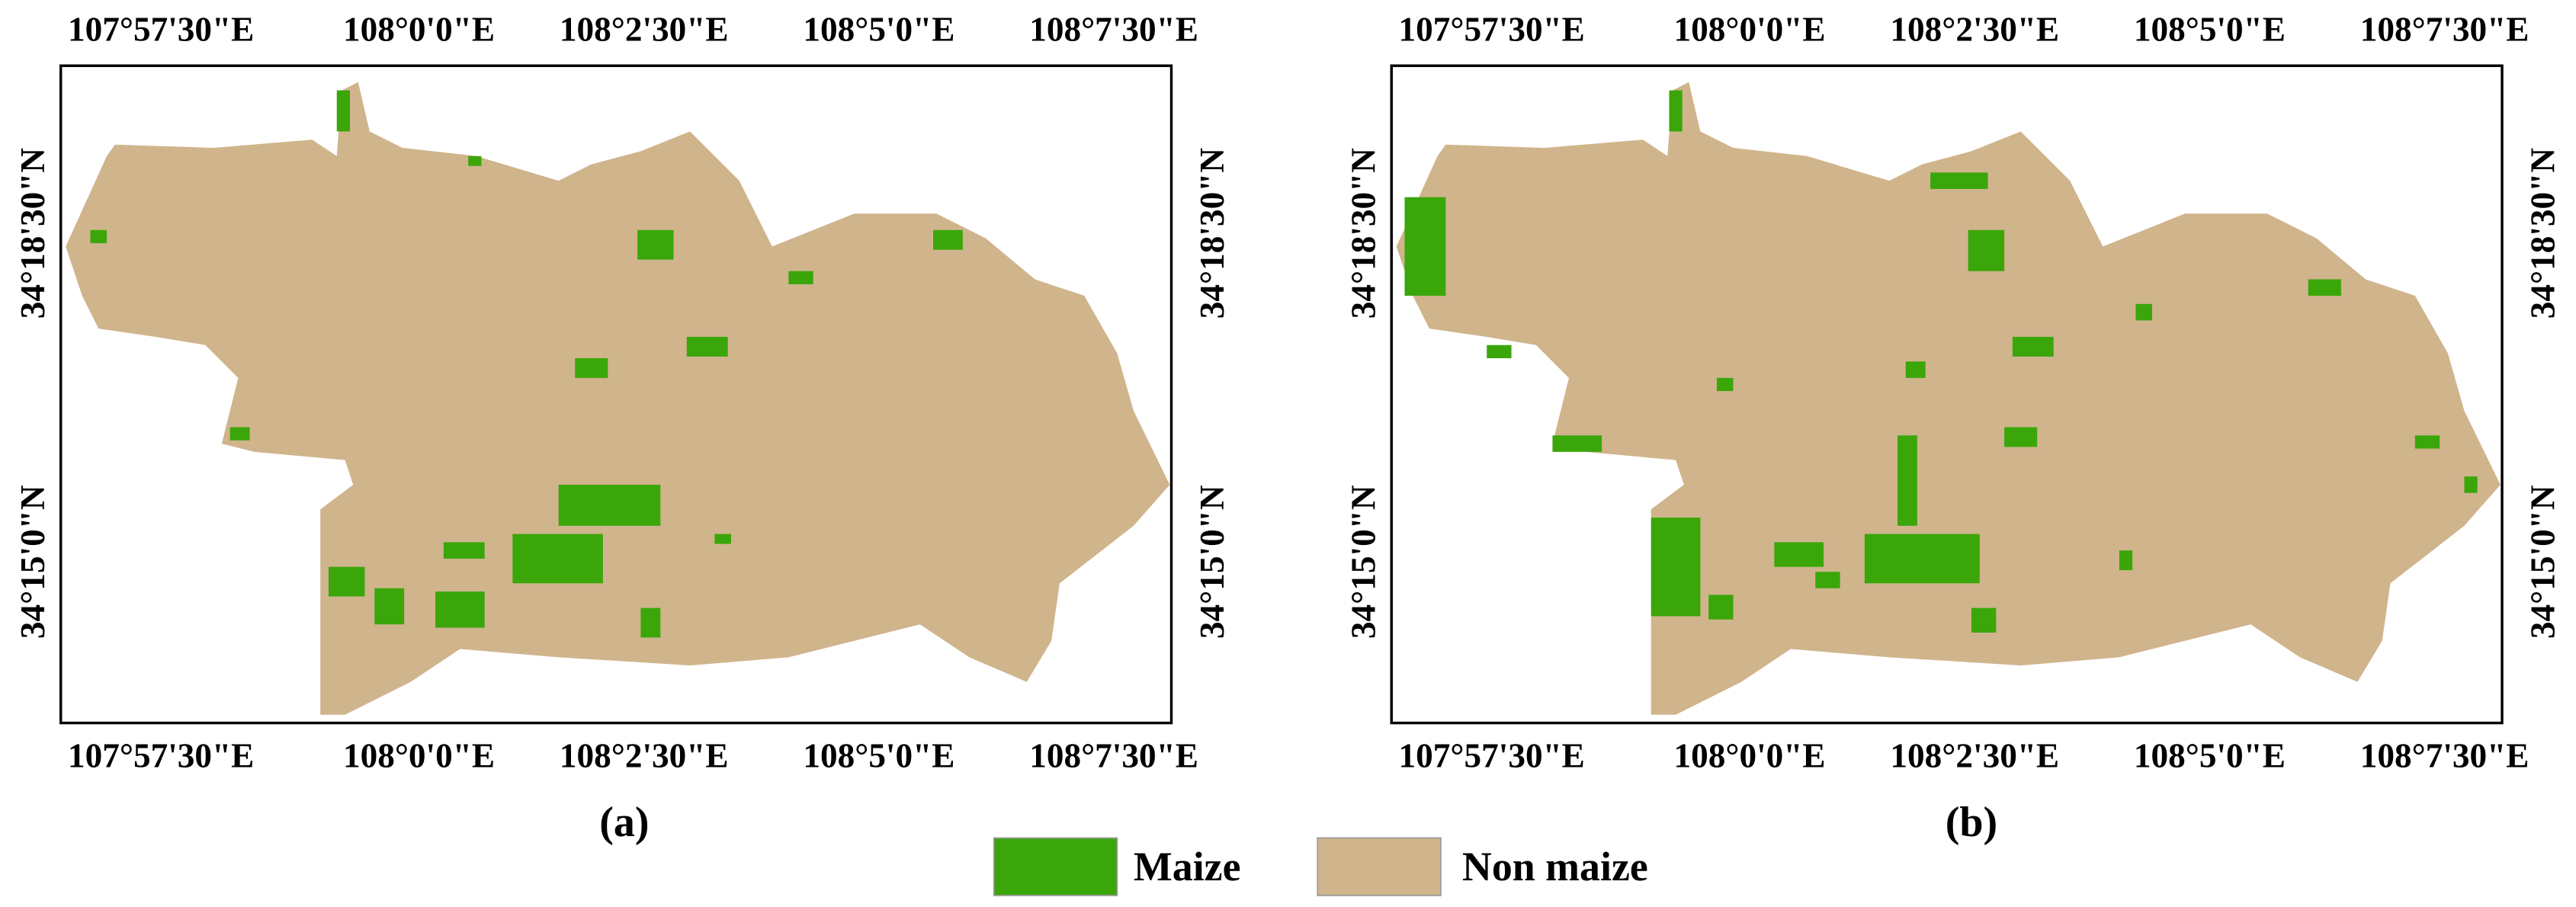 This screenshot has height=907, width=2576. Describe the element at coordinates (1187, 866) in the screenshot. I see `legend-label: Maize` at that location.